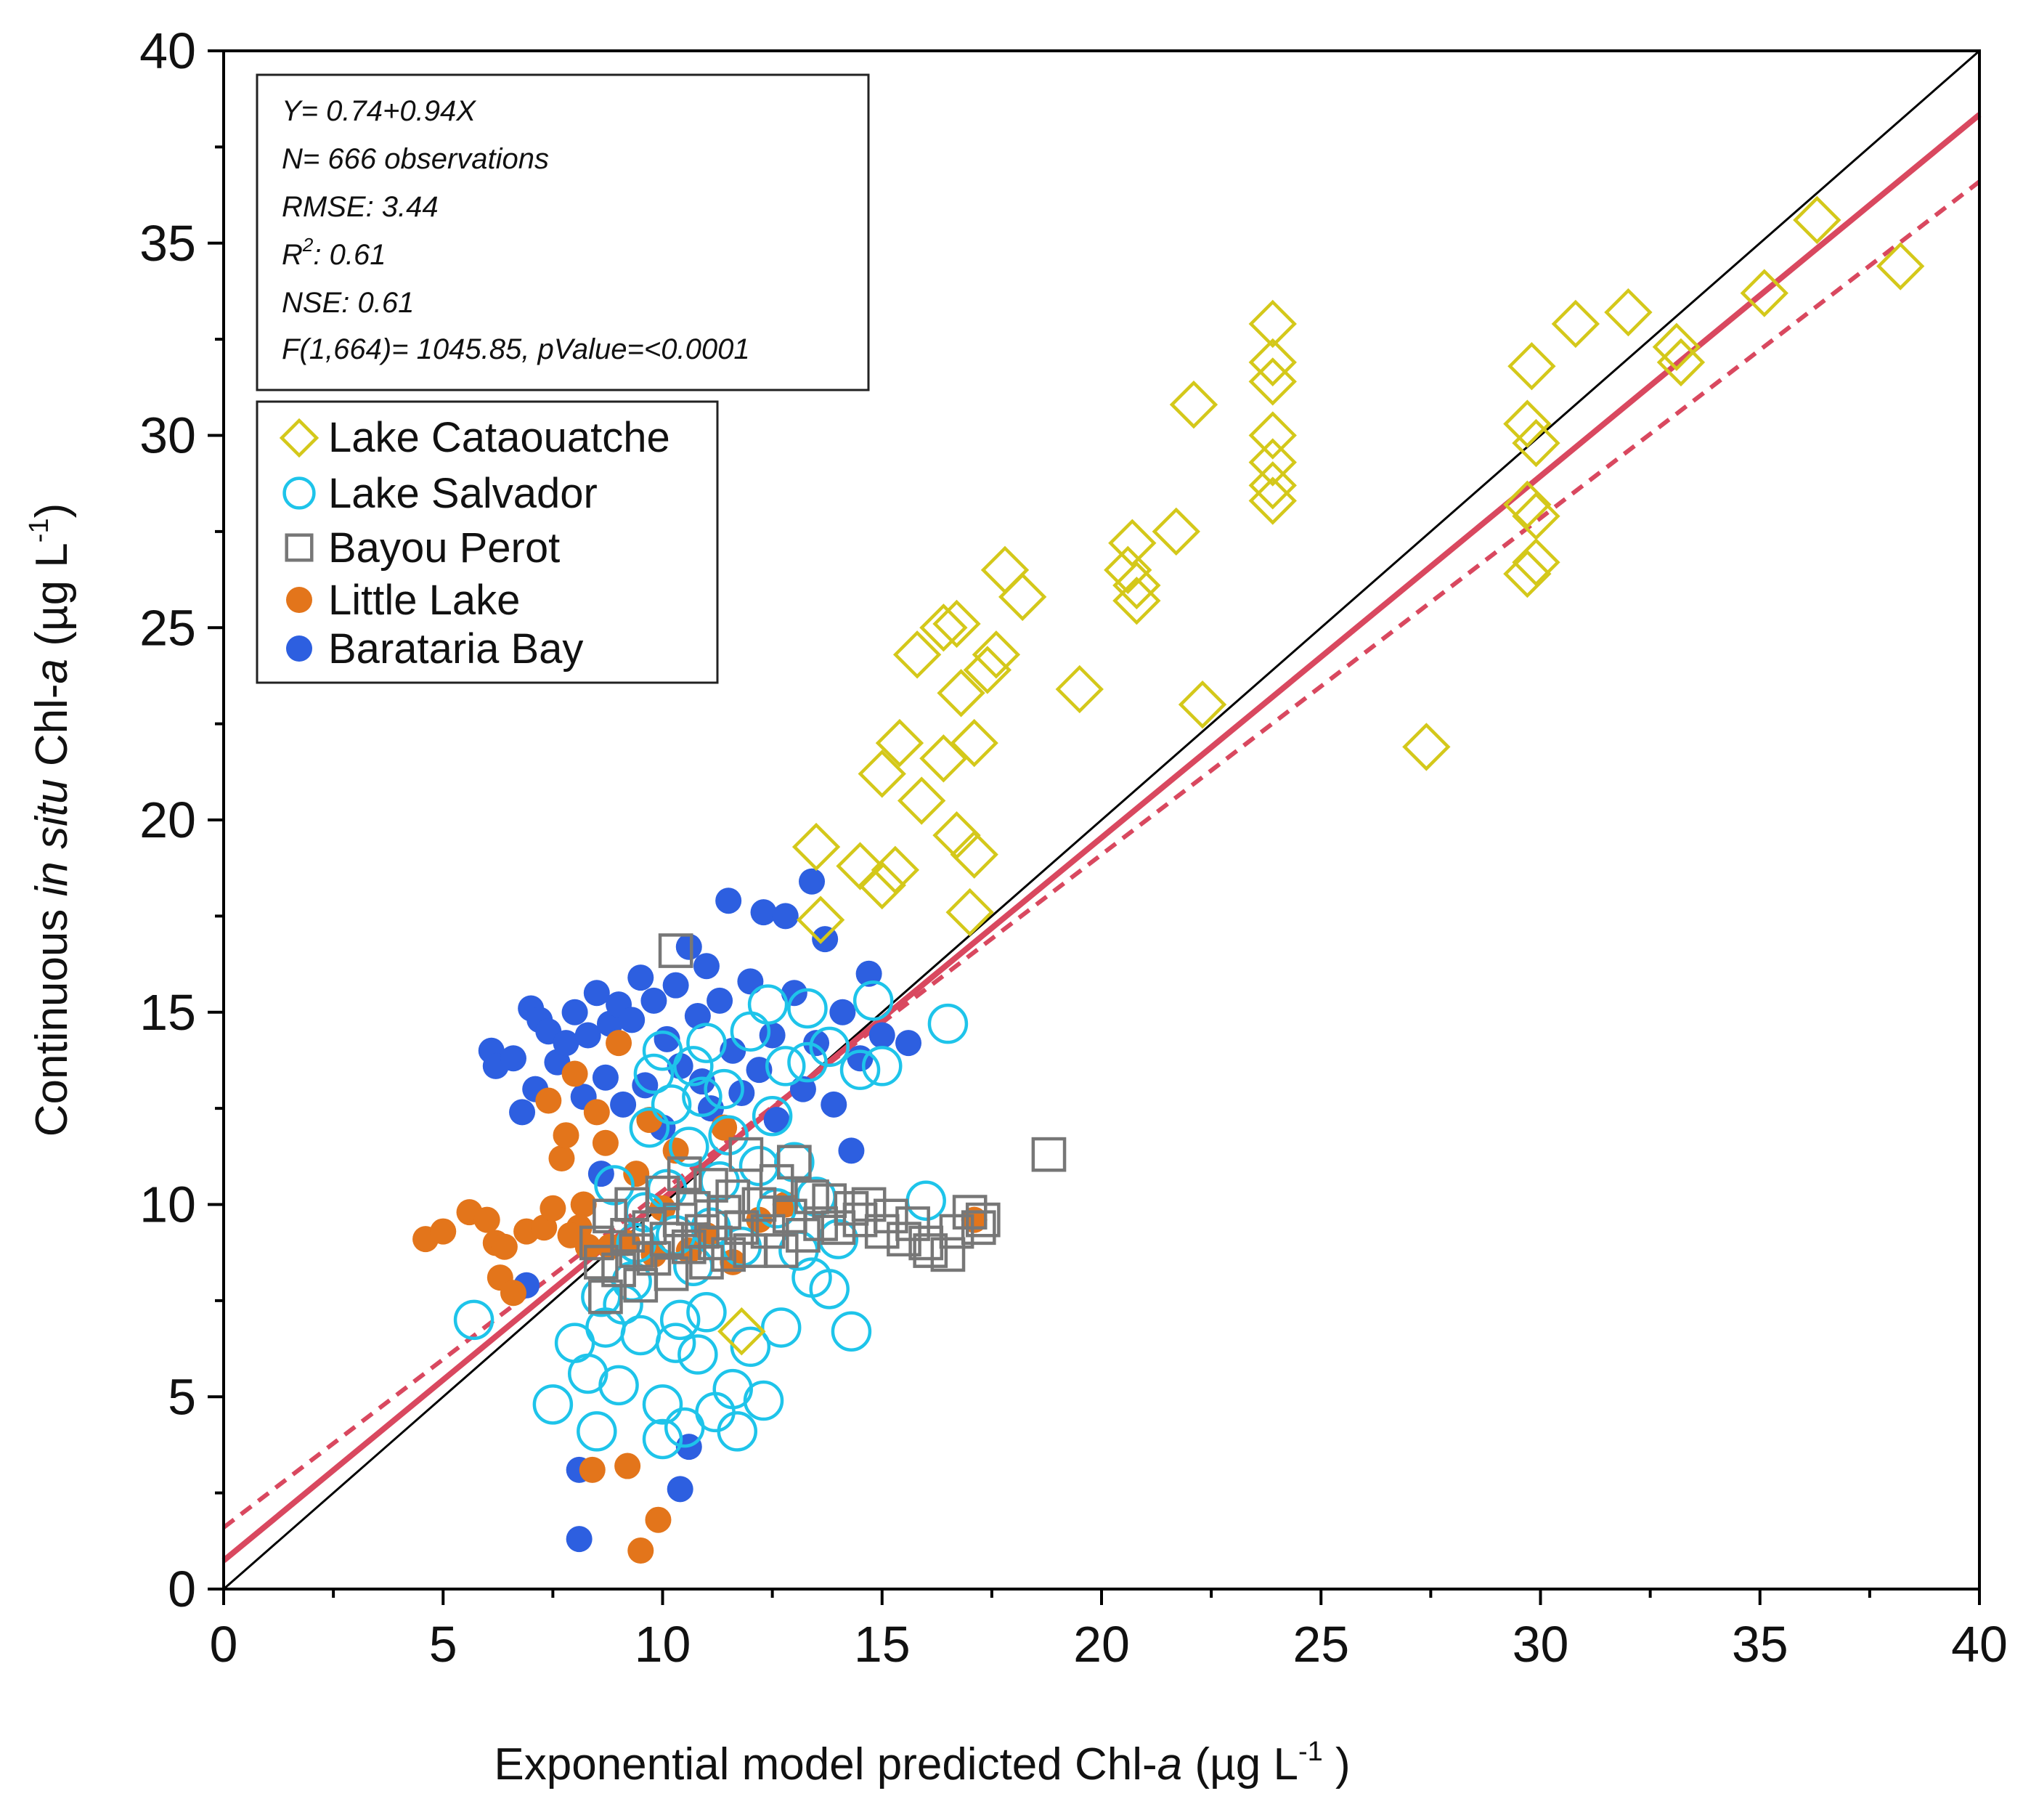 Image resolution: width=2023 pixels, height=1820 pixels. I want to click on y-tick-label-30: 30, so click(167, 435).